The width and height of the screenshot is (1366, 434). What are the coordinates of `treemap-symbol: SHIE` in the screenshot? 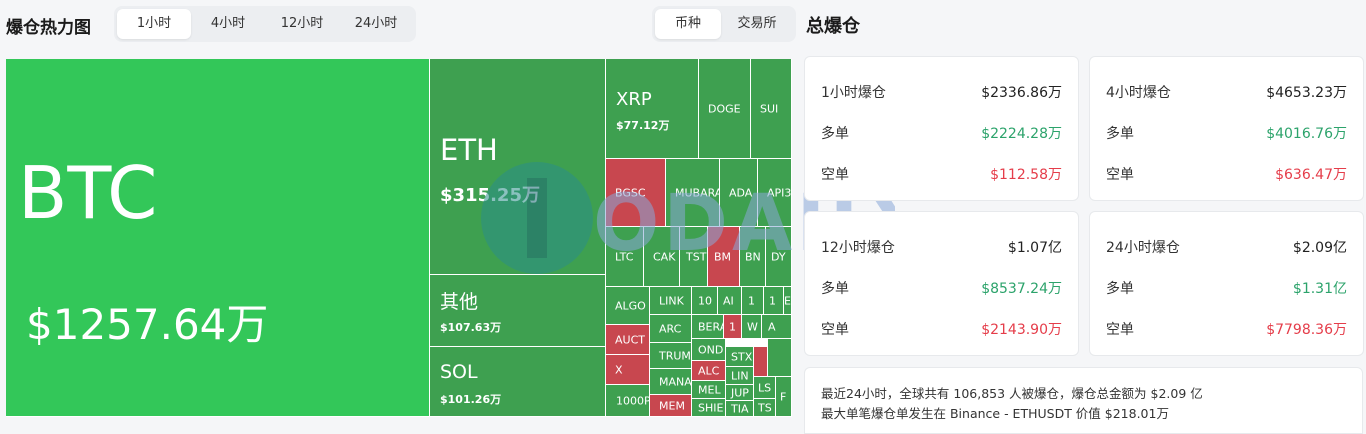 It's located at (711, 407).